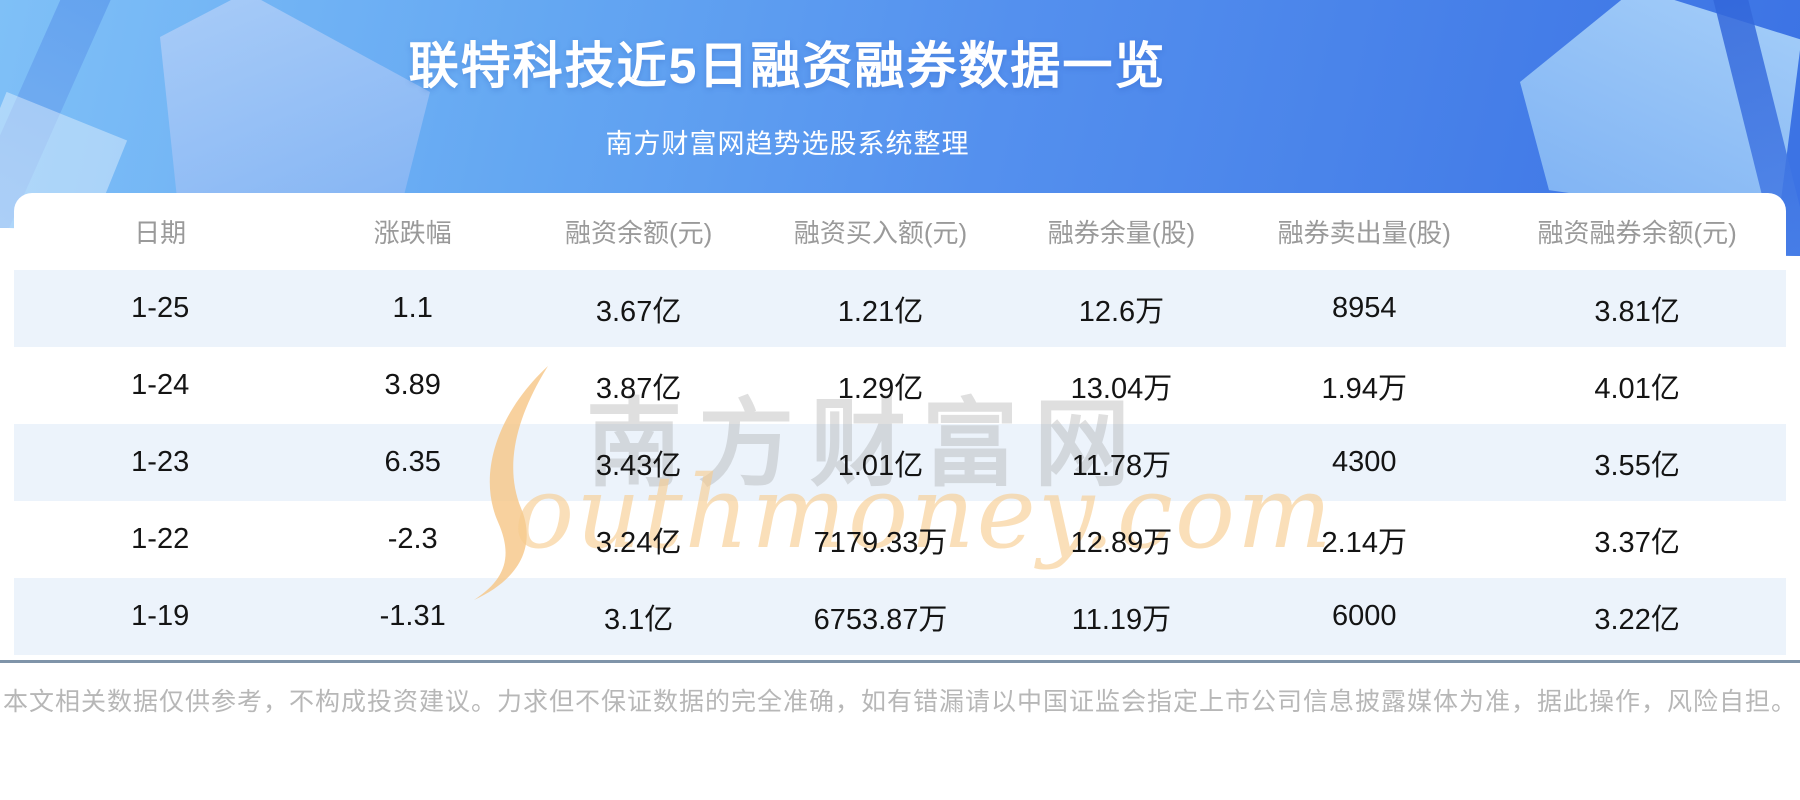  Describe the element at coordinates (1637, 388) in the screenshot. I see `cell: 4.01亿` at that location.